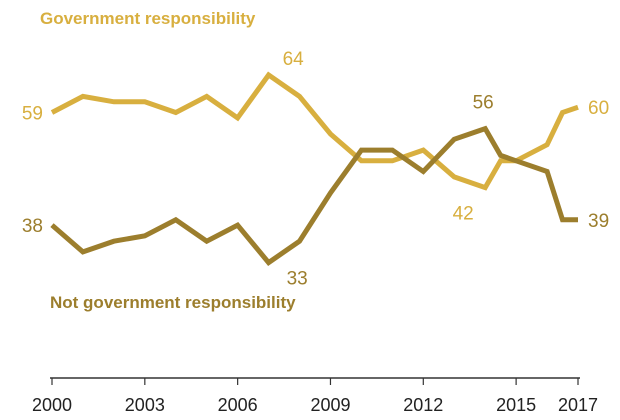 The height and width of the screenshot is (420, 620). Describe the element at coordinates (578, 405) in the screenshot. I see `x-tick-label: 2017` at that location.